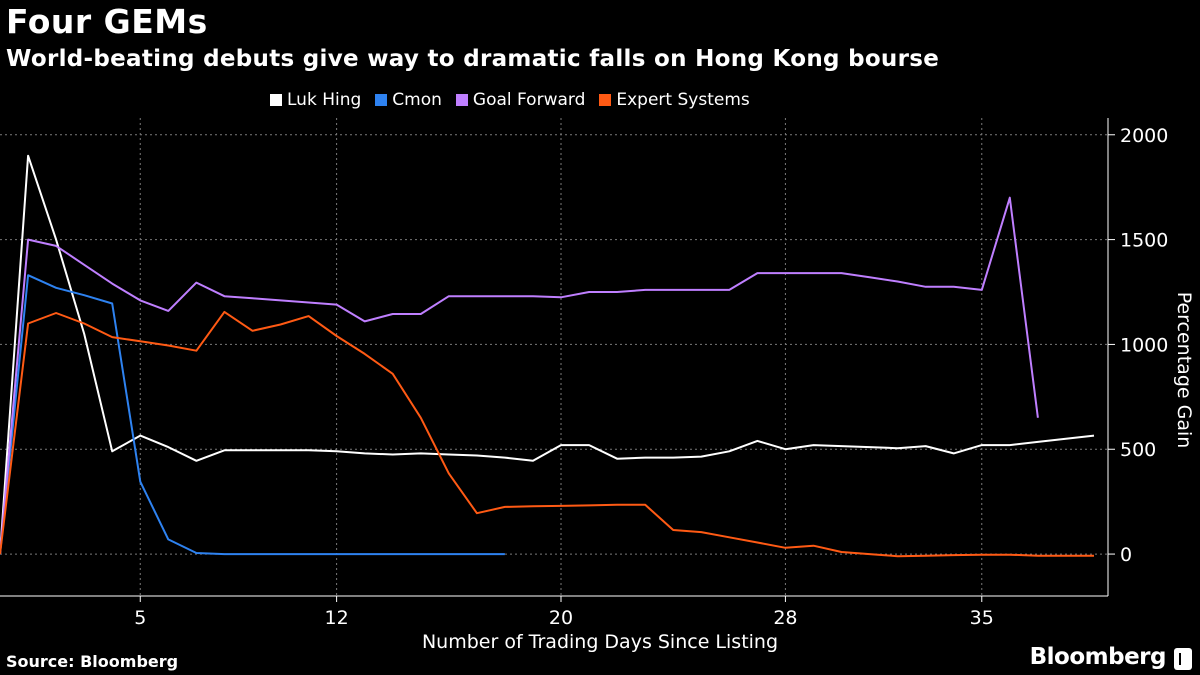 This screenshot has width=1200, height=675. What do you see at coordinates (1184, 370) in the screenshot?
I see `y-axis-title: Percentage Gain` at bounding box center [1184, 370].